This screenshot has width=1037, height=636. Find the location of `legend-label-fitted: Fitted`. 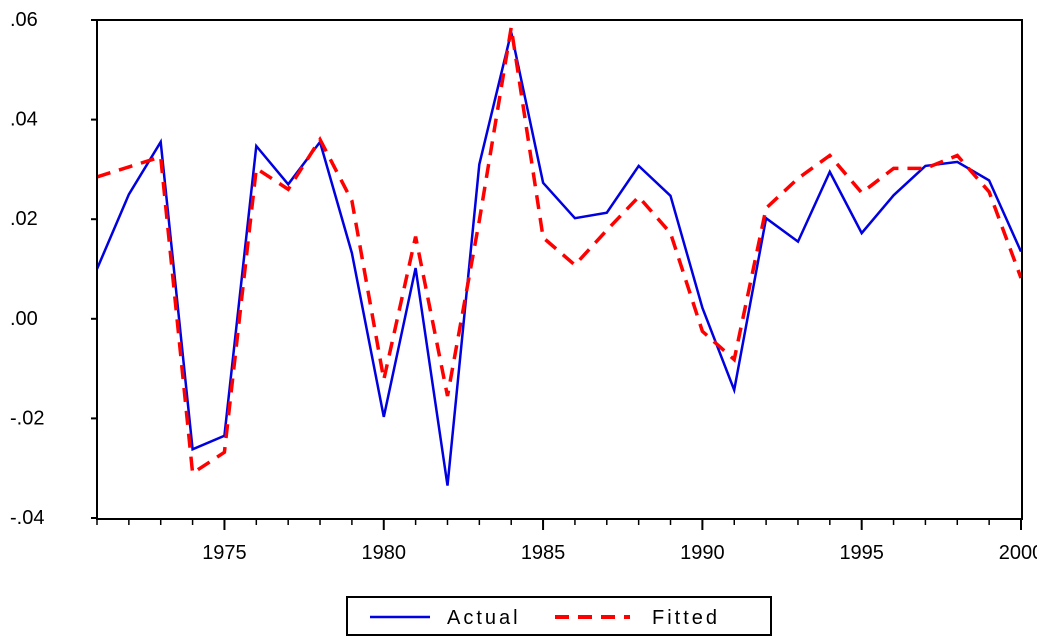

legend-label-fitted: Fitted is located at coordinates (686, 618).